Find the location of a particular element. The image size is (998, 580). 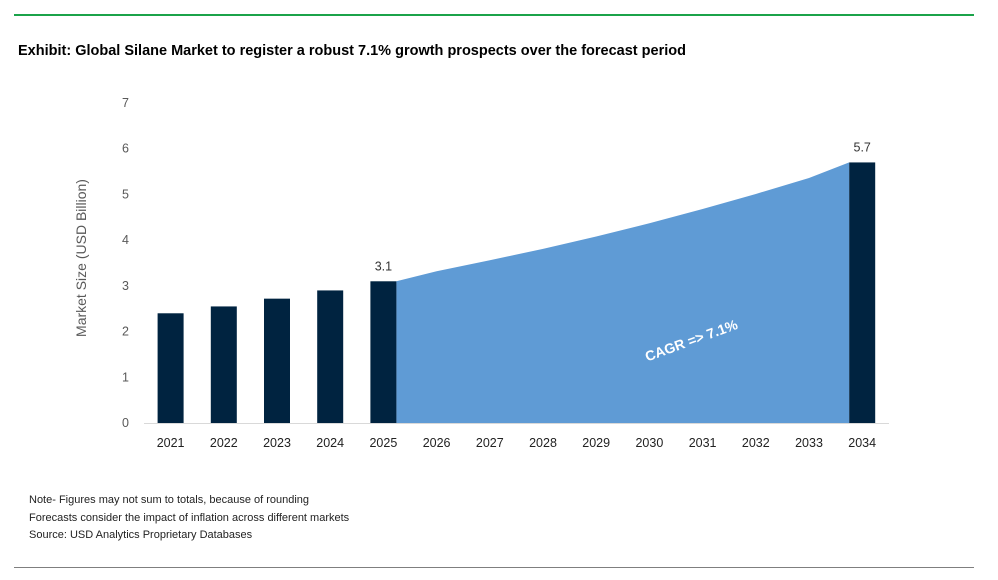

bar-2022 is located at coordinates (223, 364).